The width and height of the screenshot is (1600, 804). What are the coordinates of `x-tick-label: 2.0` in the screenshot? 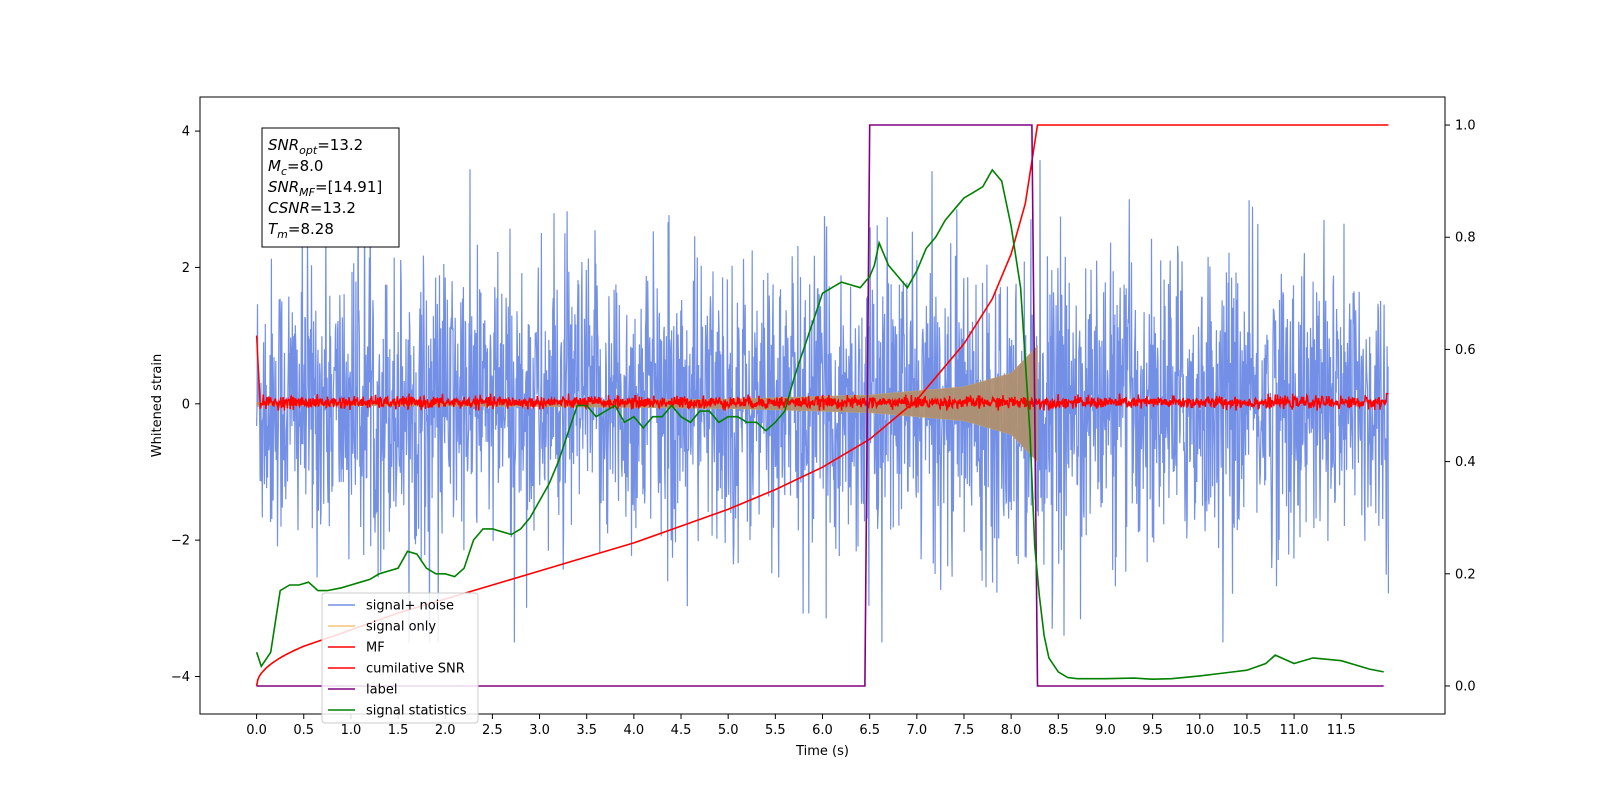 It's located at (445, 730).